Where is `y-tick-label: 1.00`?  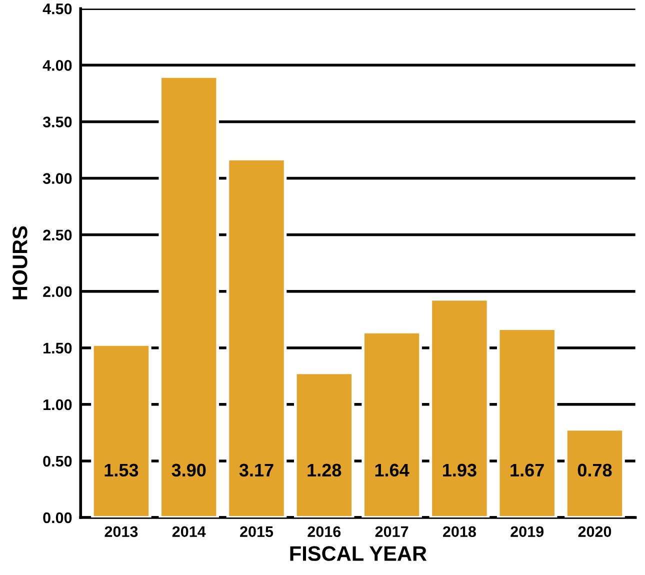 y-tick-label: 1.00 is located at coordinates (58, 404).